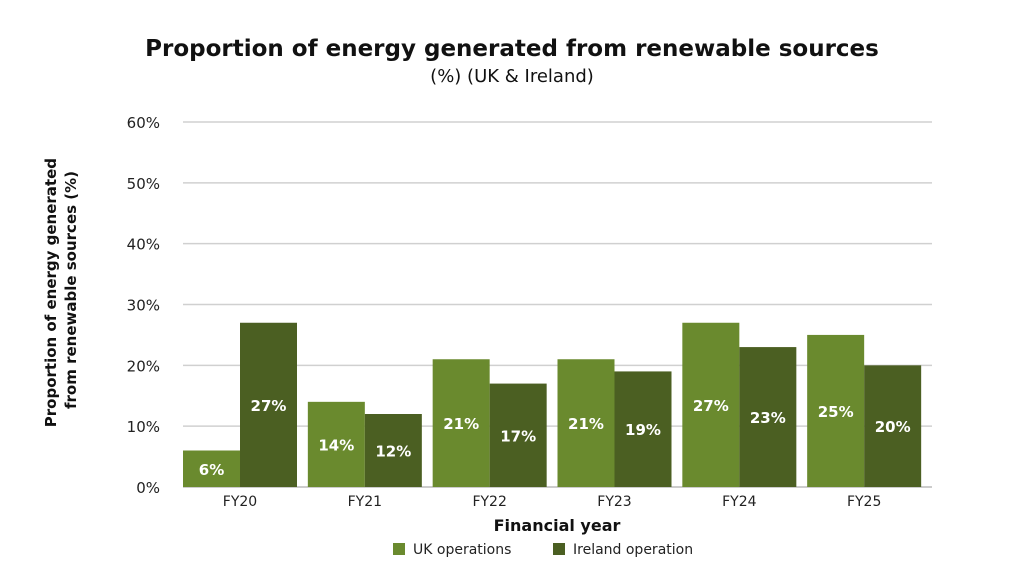  I want to click on data-label: 20%, so click(893, 427).